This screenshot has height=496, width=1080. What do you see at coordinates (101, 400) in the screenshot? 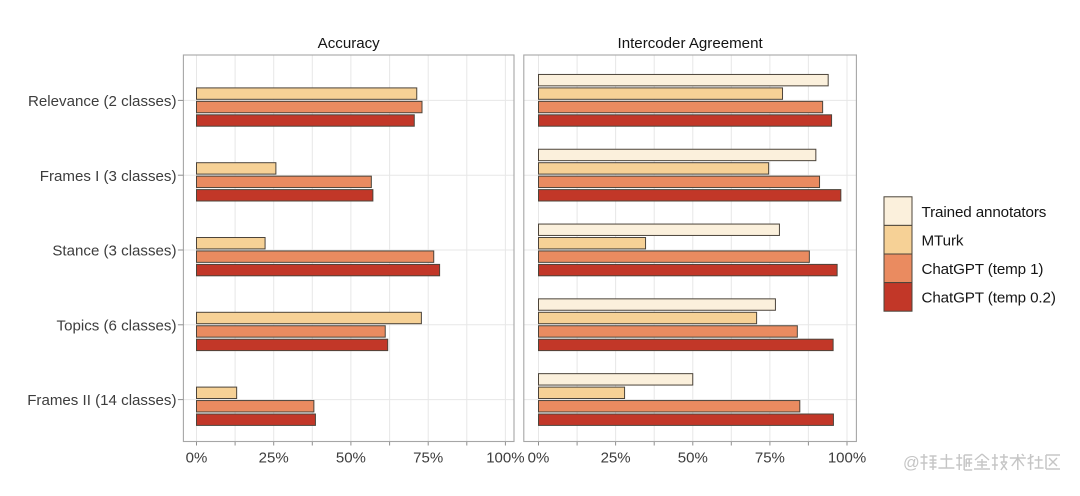
I see `svg-text: Frames II (14 classes)` at bounding box center [101, 400].